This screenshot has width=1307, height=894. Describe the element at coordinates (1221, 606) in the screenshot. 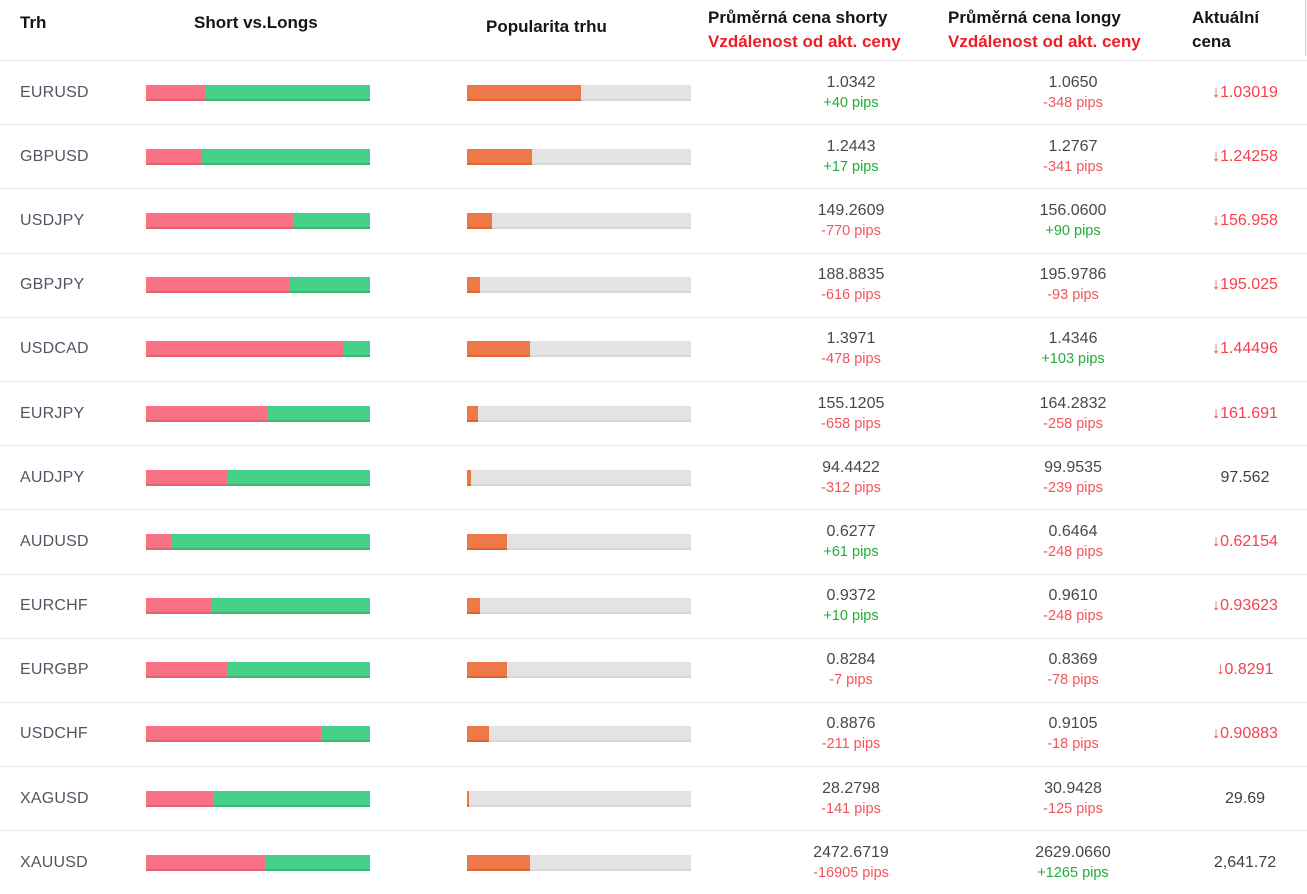

I see `current-price-cell: ↓0.93623` at that location.